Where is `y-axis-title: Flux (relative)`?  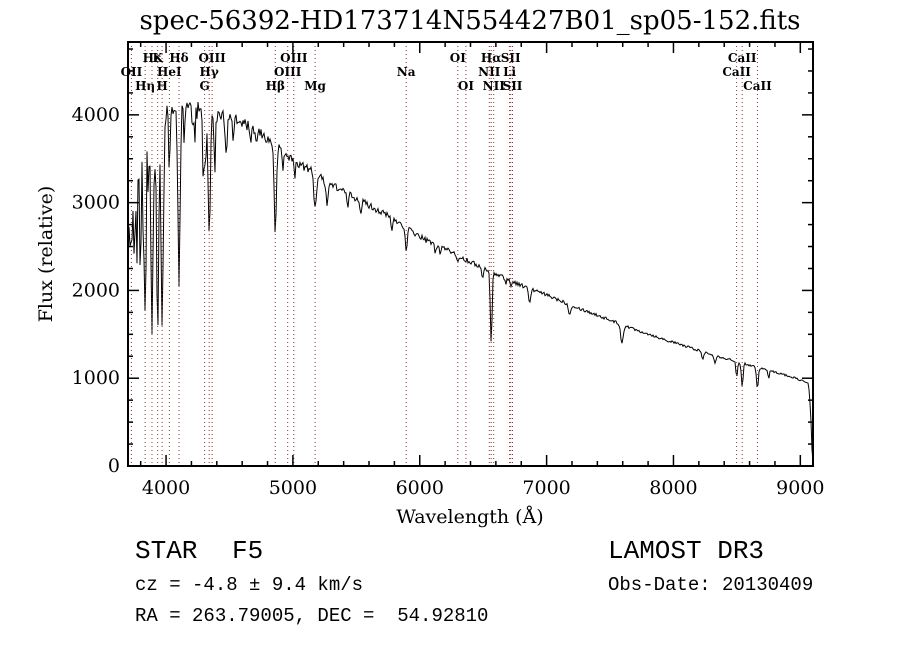 y-axis-title: Flux (relative) is located at coordinates (46, 254).